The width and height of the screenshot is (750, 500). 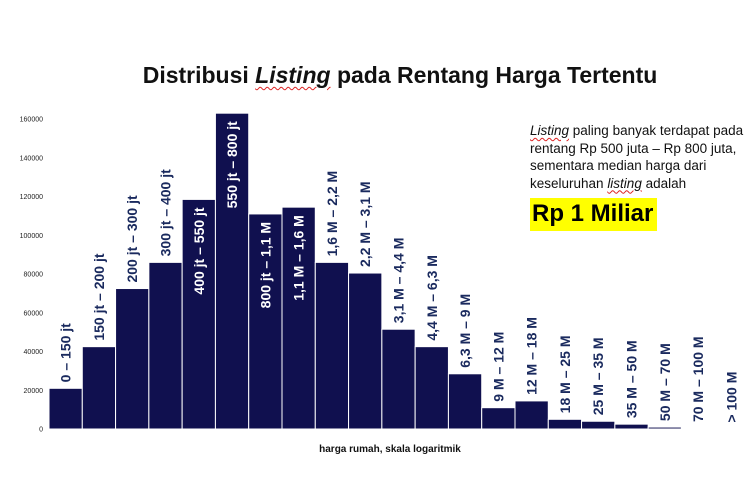 What do you see at coordinates (332, 214) in the screenshot?
I see `bar-category-label: 1,6 M – 2,2 M` at bounding box center [332, 214].